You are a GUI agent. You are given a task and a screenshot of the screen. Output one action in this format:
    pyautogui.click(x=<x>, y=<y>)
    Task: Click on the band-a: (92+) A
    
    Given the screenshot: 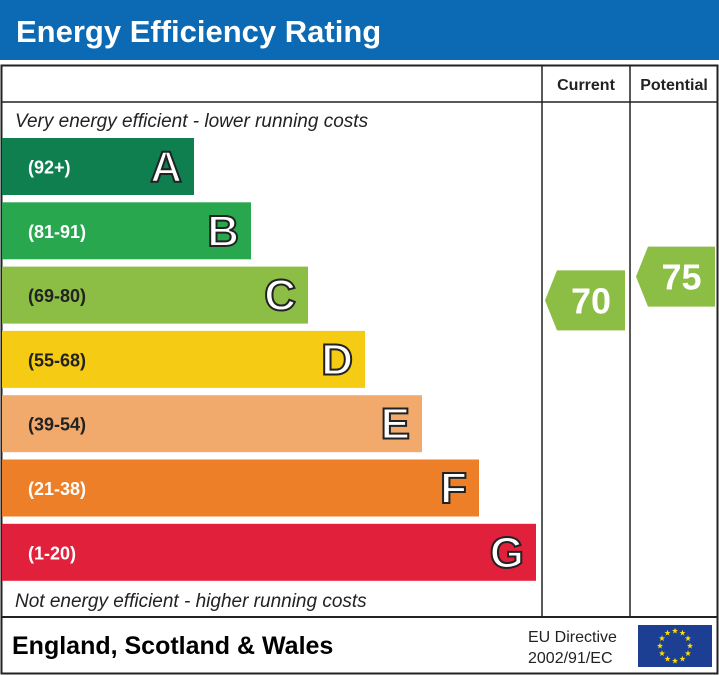 What is the action you would take?
    pyautogui.click(x=98, y=166)
    